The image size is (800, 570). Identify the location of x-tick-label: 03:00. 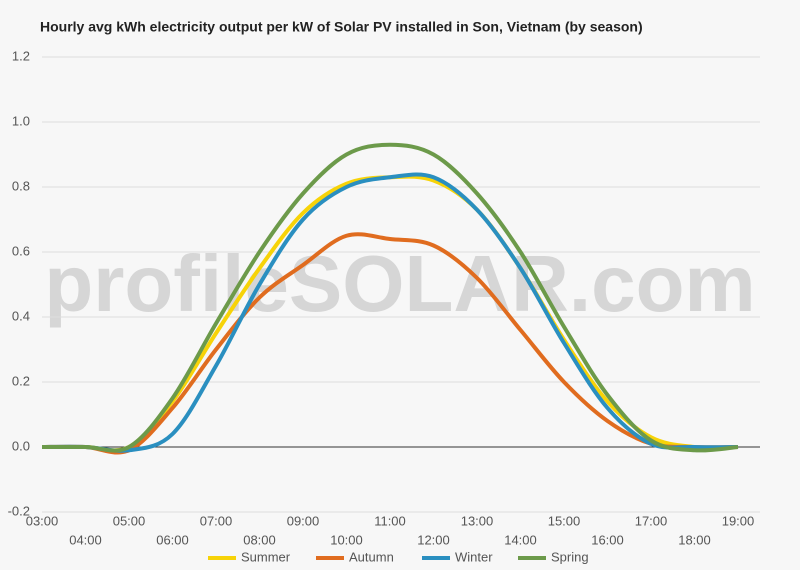
(42, 520).